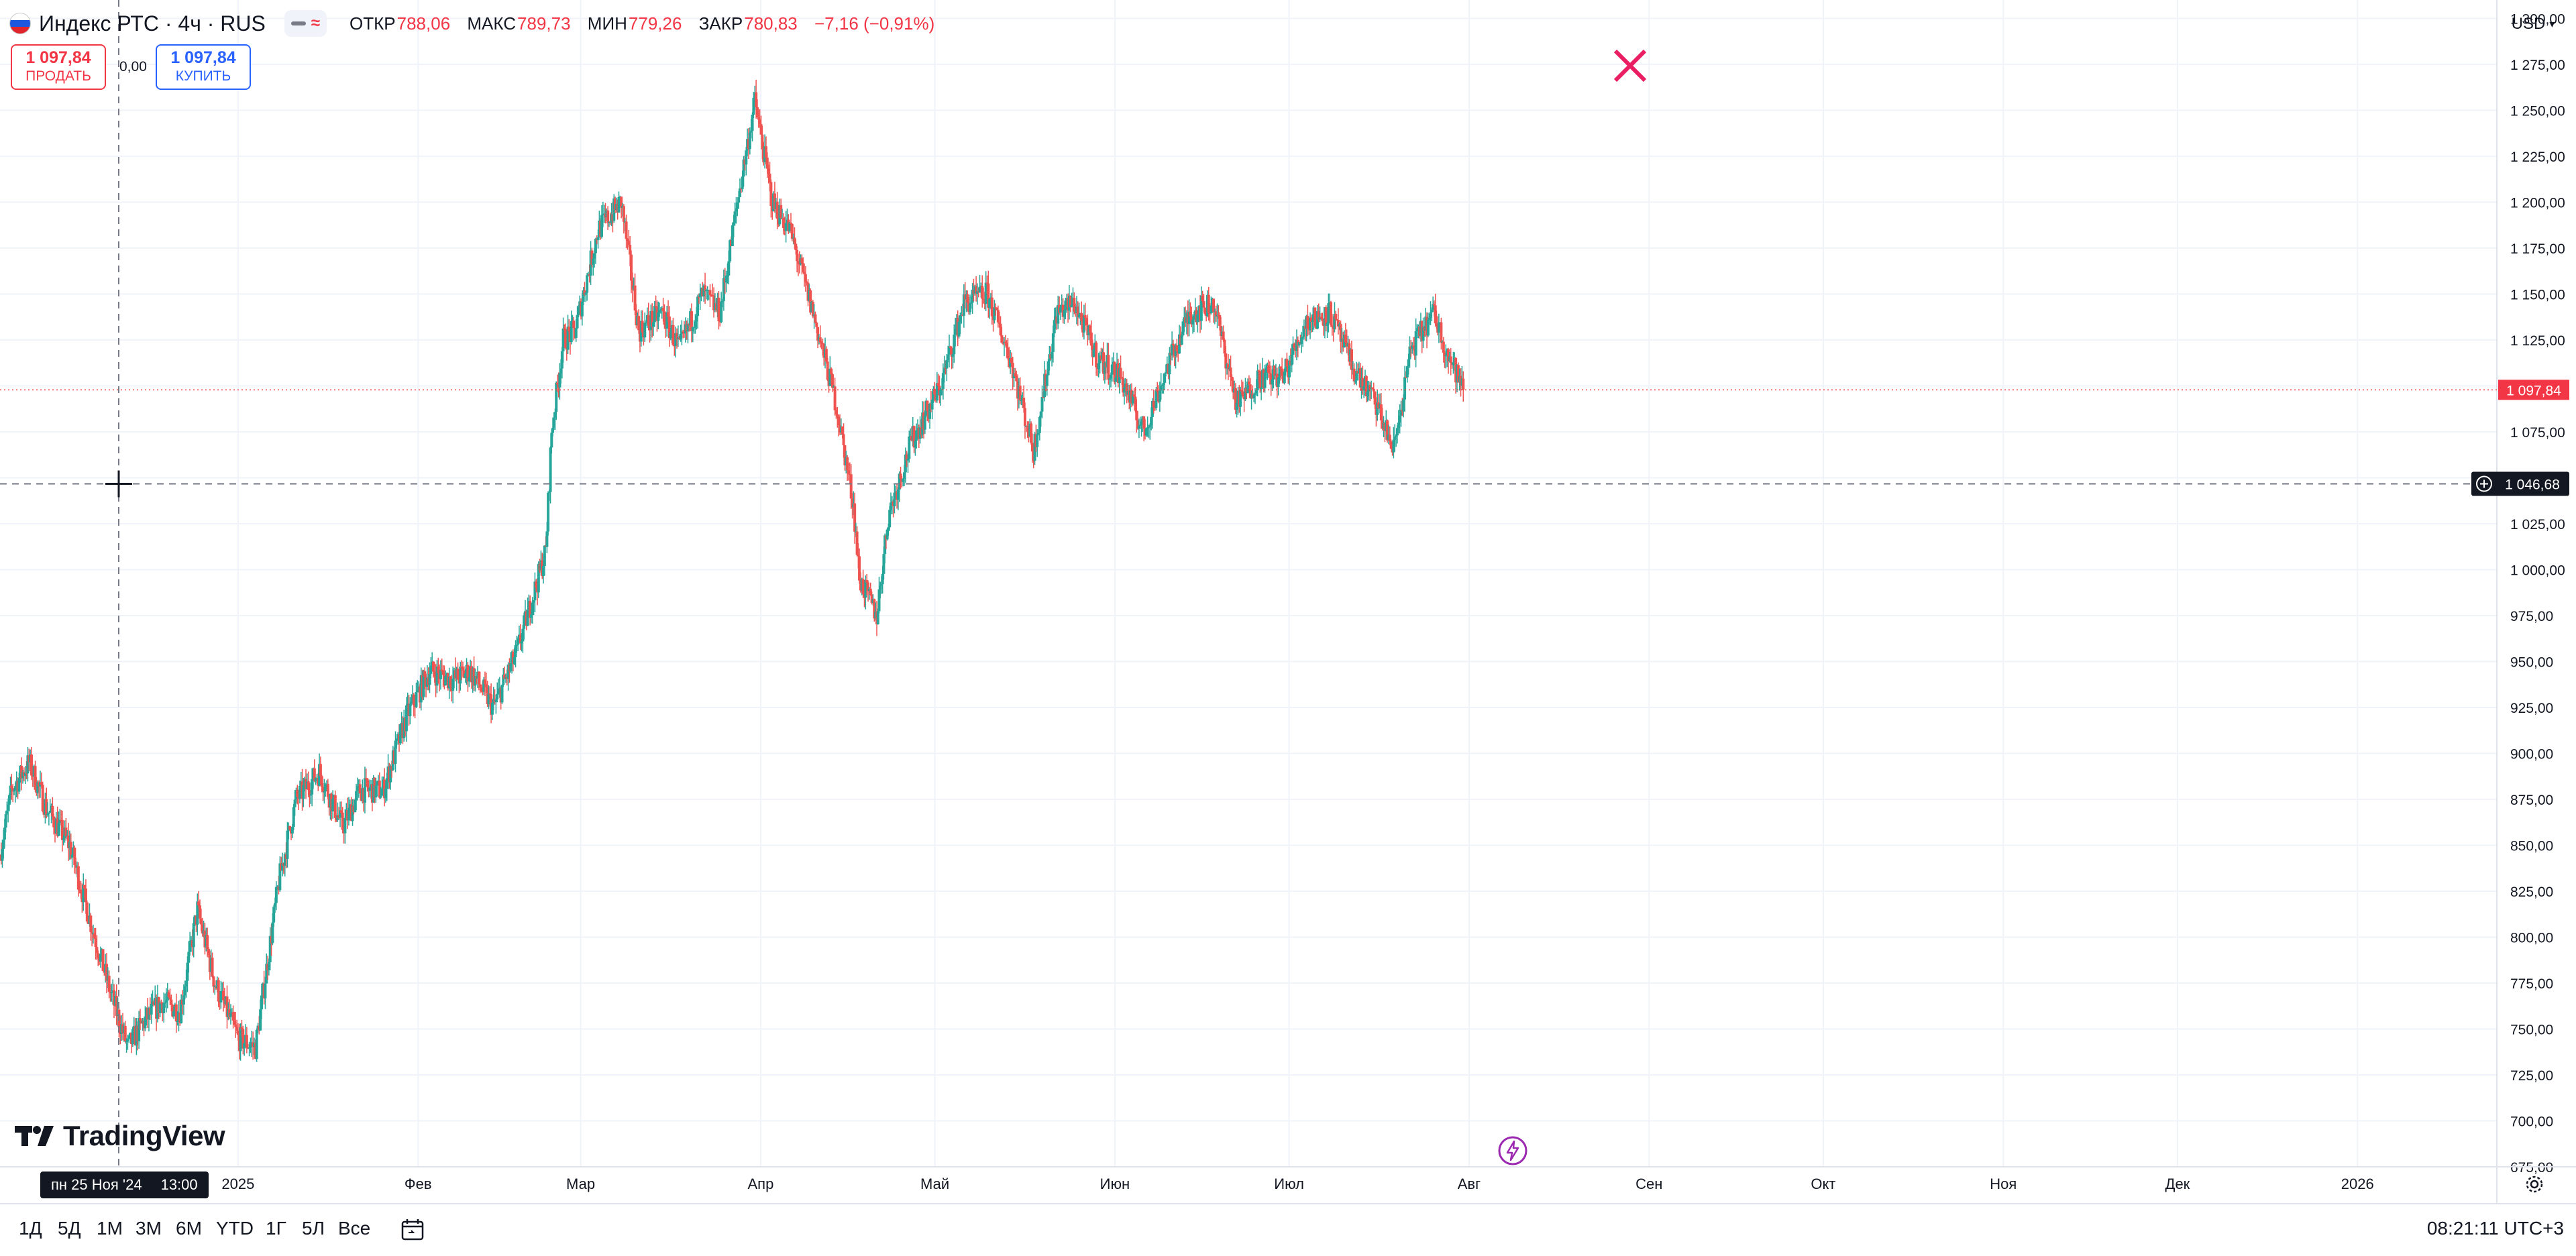 This screenshot has height=1256, width=2576. I want to click on approx-icon: ≈, so click(316, 23).